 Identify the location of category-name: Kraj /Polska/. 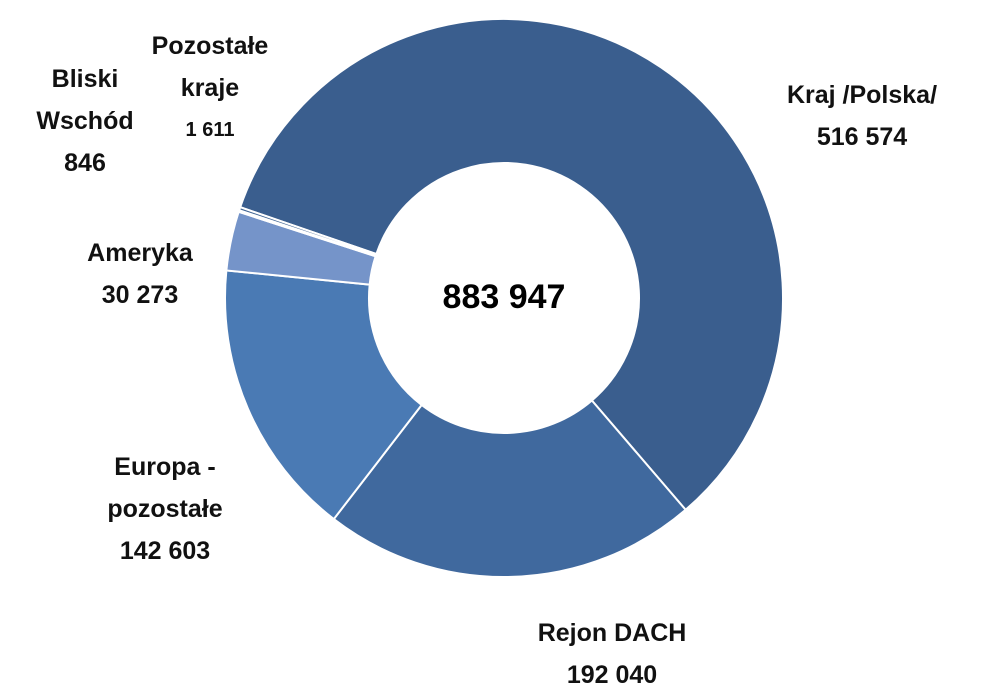
(862, 95).